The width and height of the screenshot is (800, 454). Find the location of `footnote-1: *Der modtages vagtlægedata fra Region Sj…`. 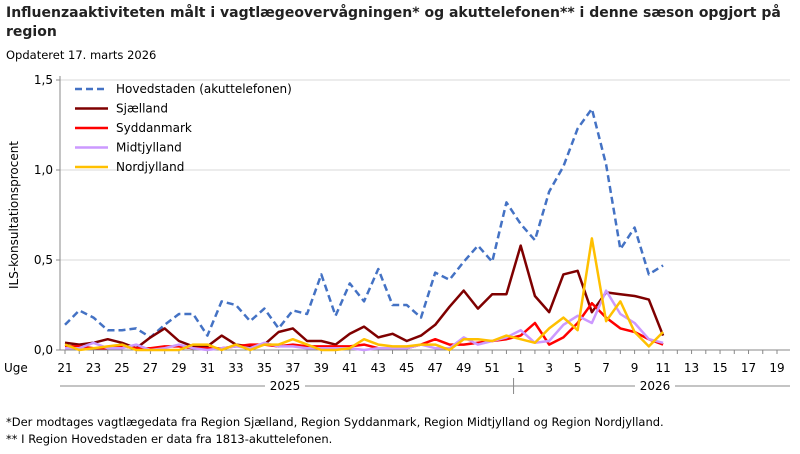

footnote-1: *Der modtages vagtlægedata fra Region Sj… is located at coordinates (335, 422).